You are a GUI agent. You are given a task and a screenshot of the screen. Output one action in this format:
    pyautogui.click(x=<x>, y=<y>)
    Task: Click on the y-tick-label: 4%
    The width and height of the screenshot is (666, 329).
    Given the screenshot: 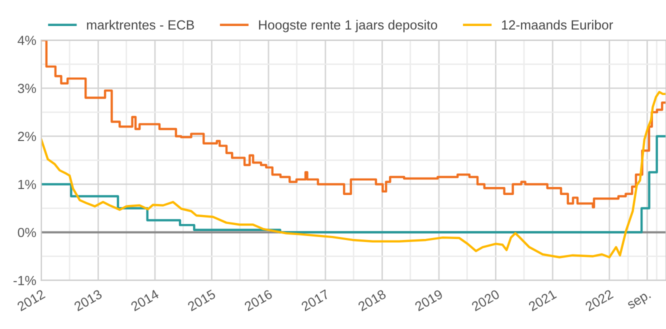 What is the action you would take?
    pyautogui.click(x=27, y=40)
    